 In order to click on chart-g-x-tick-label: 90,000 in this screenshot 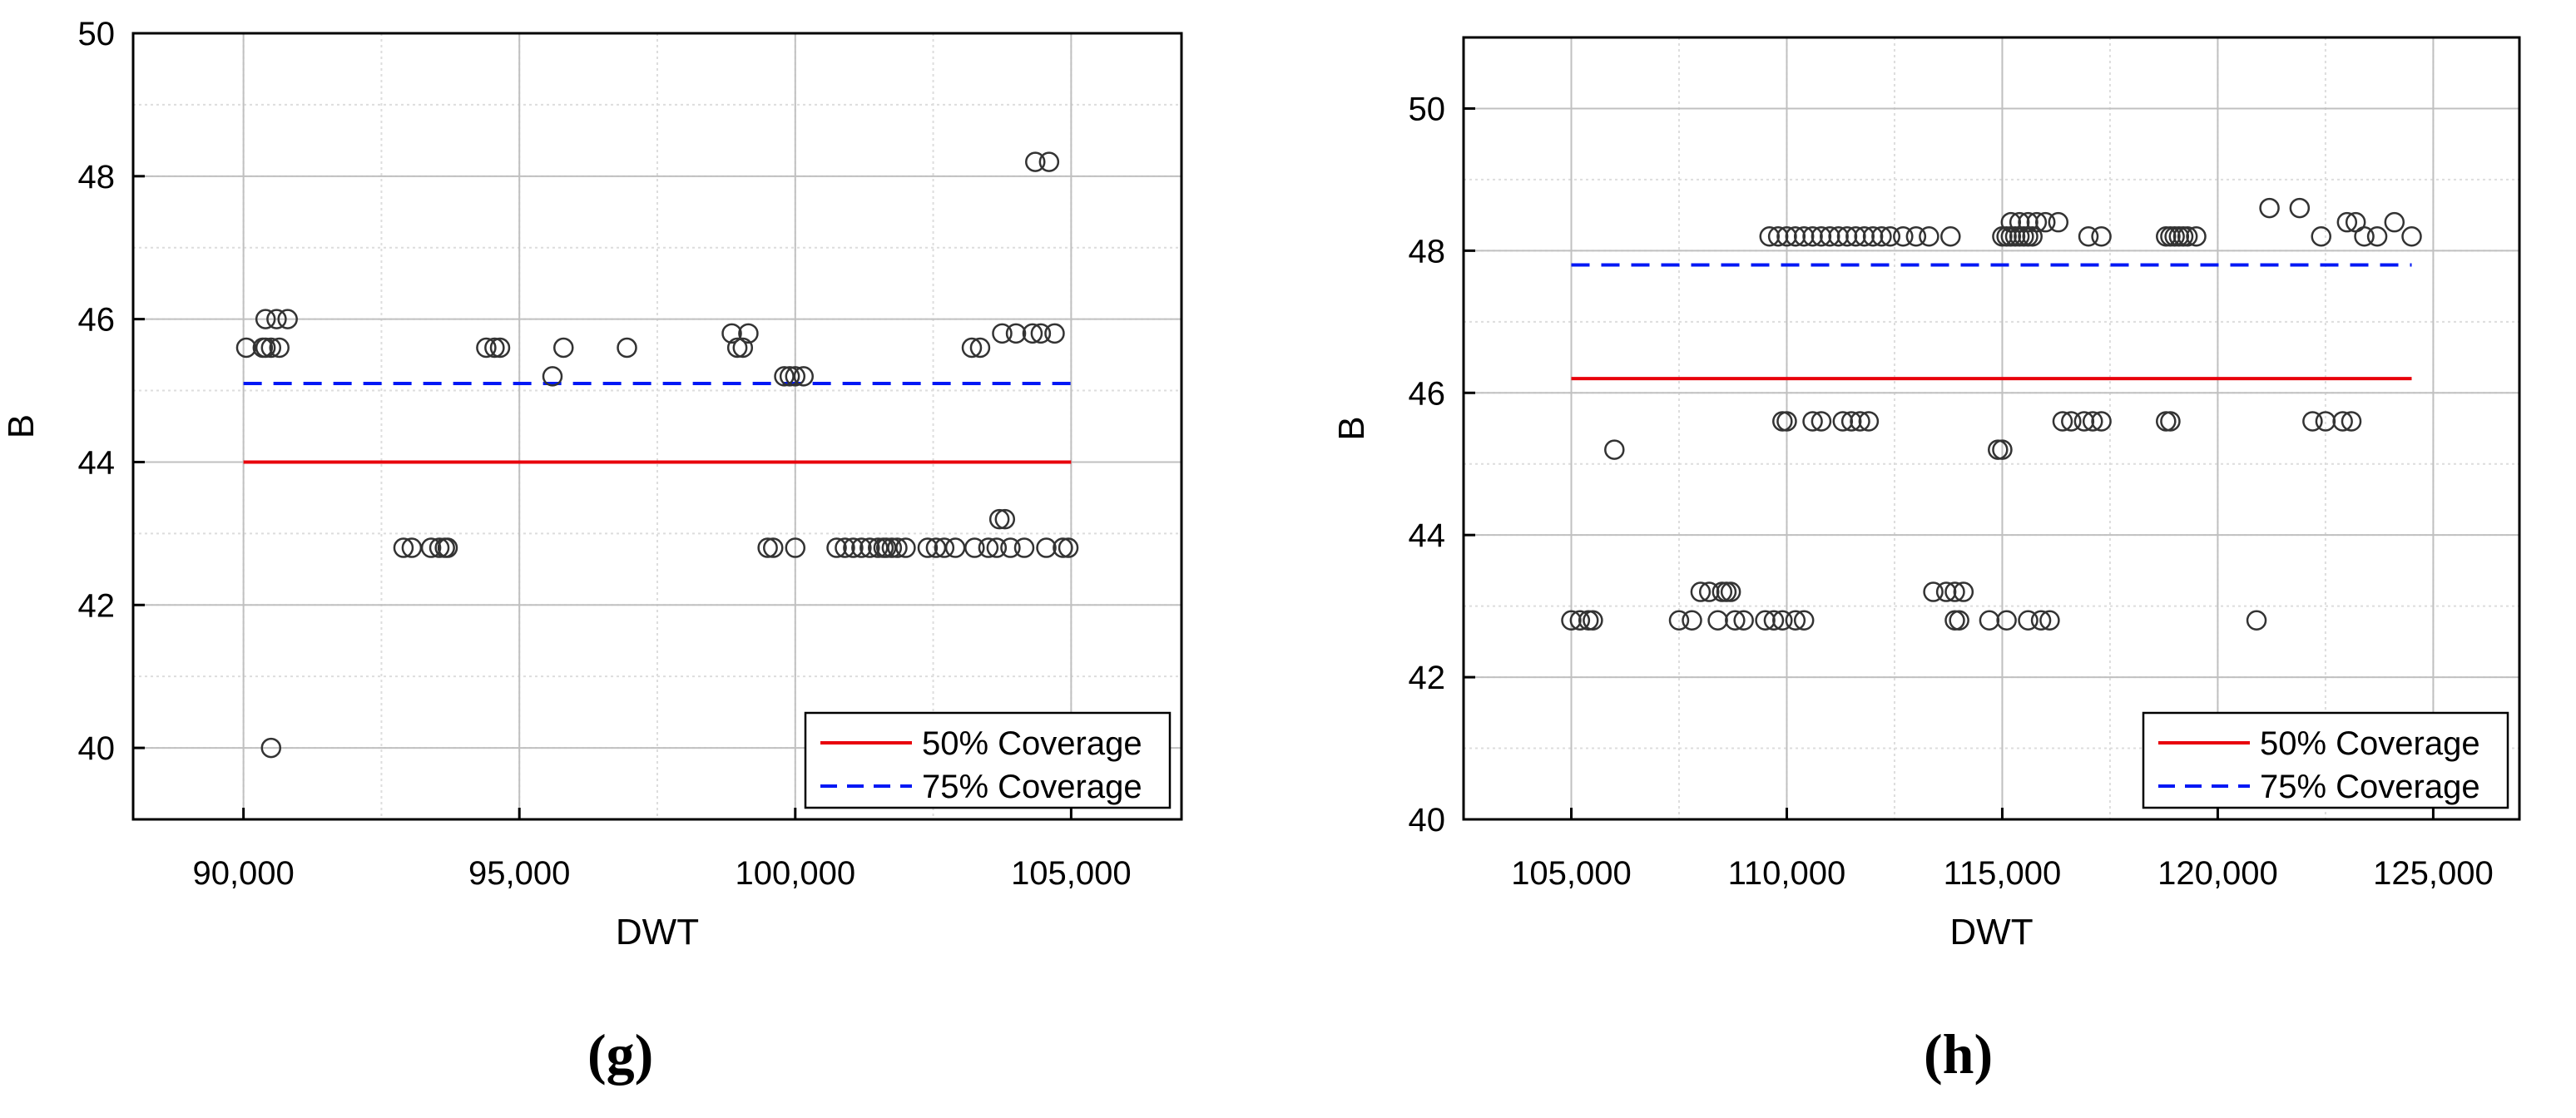, I will do `click(243, 874)`.